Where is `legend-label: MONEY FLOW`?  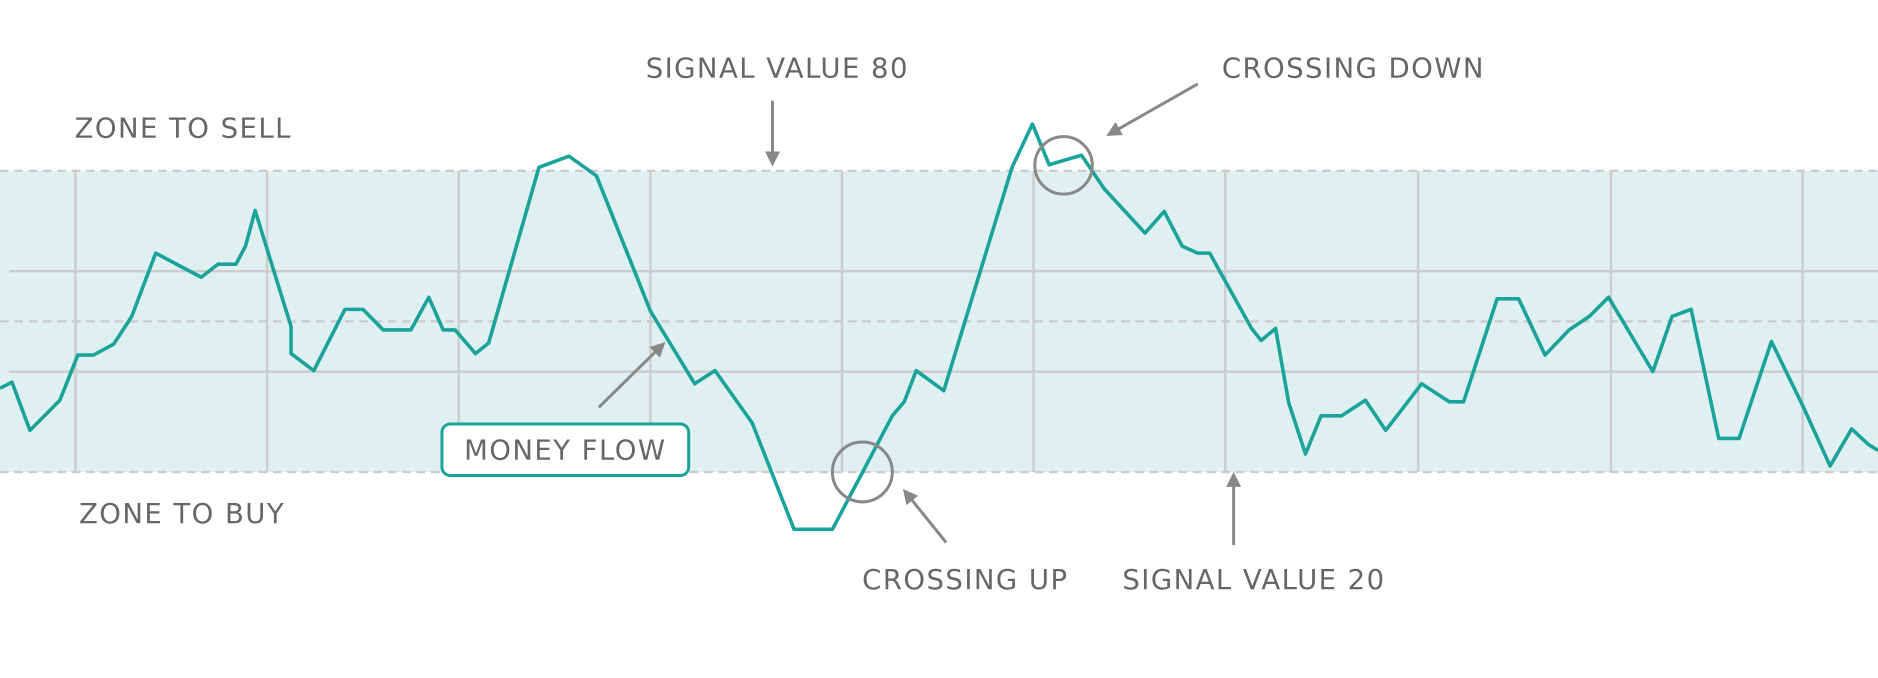
legend-label: MONEY FLOW is located at coordinates (565, 451).